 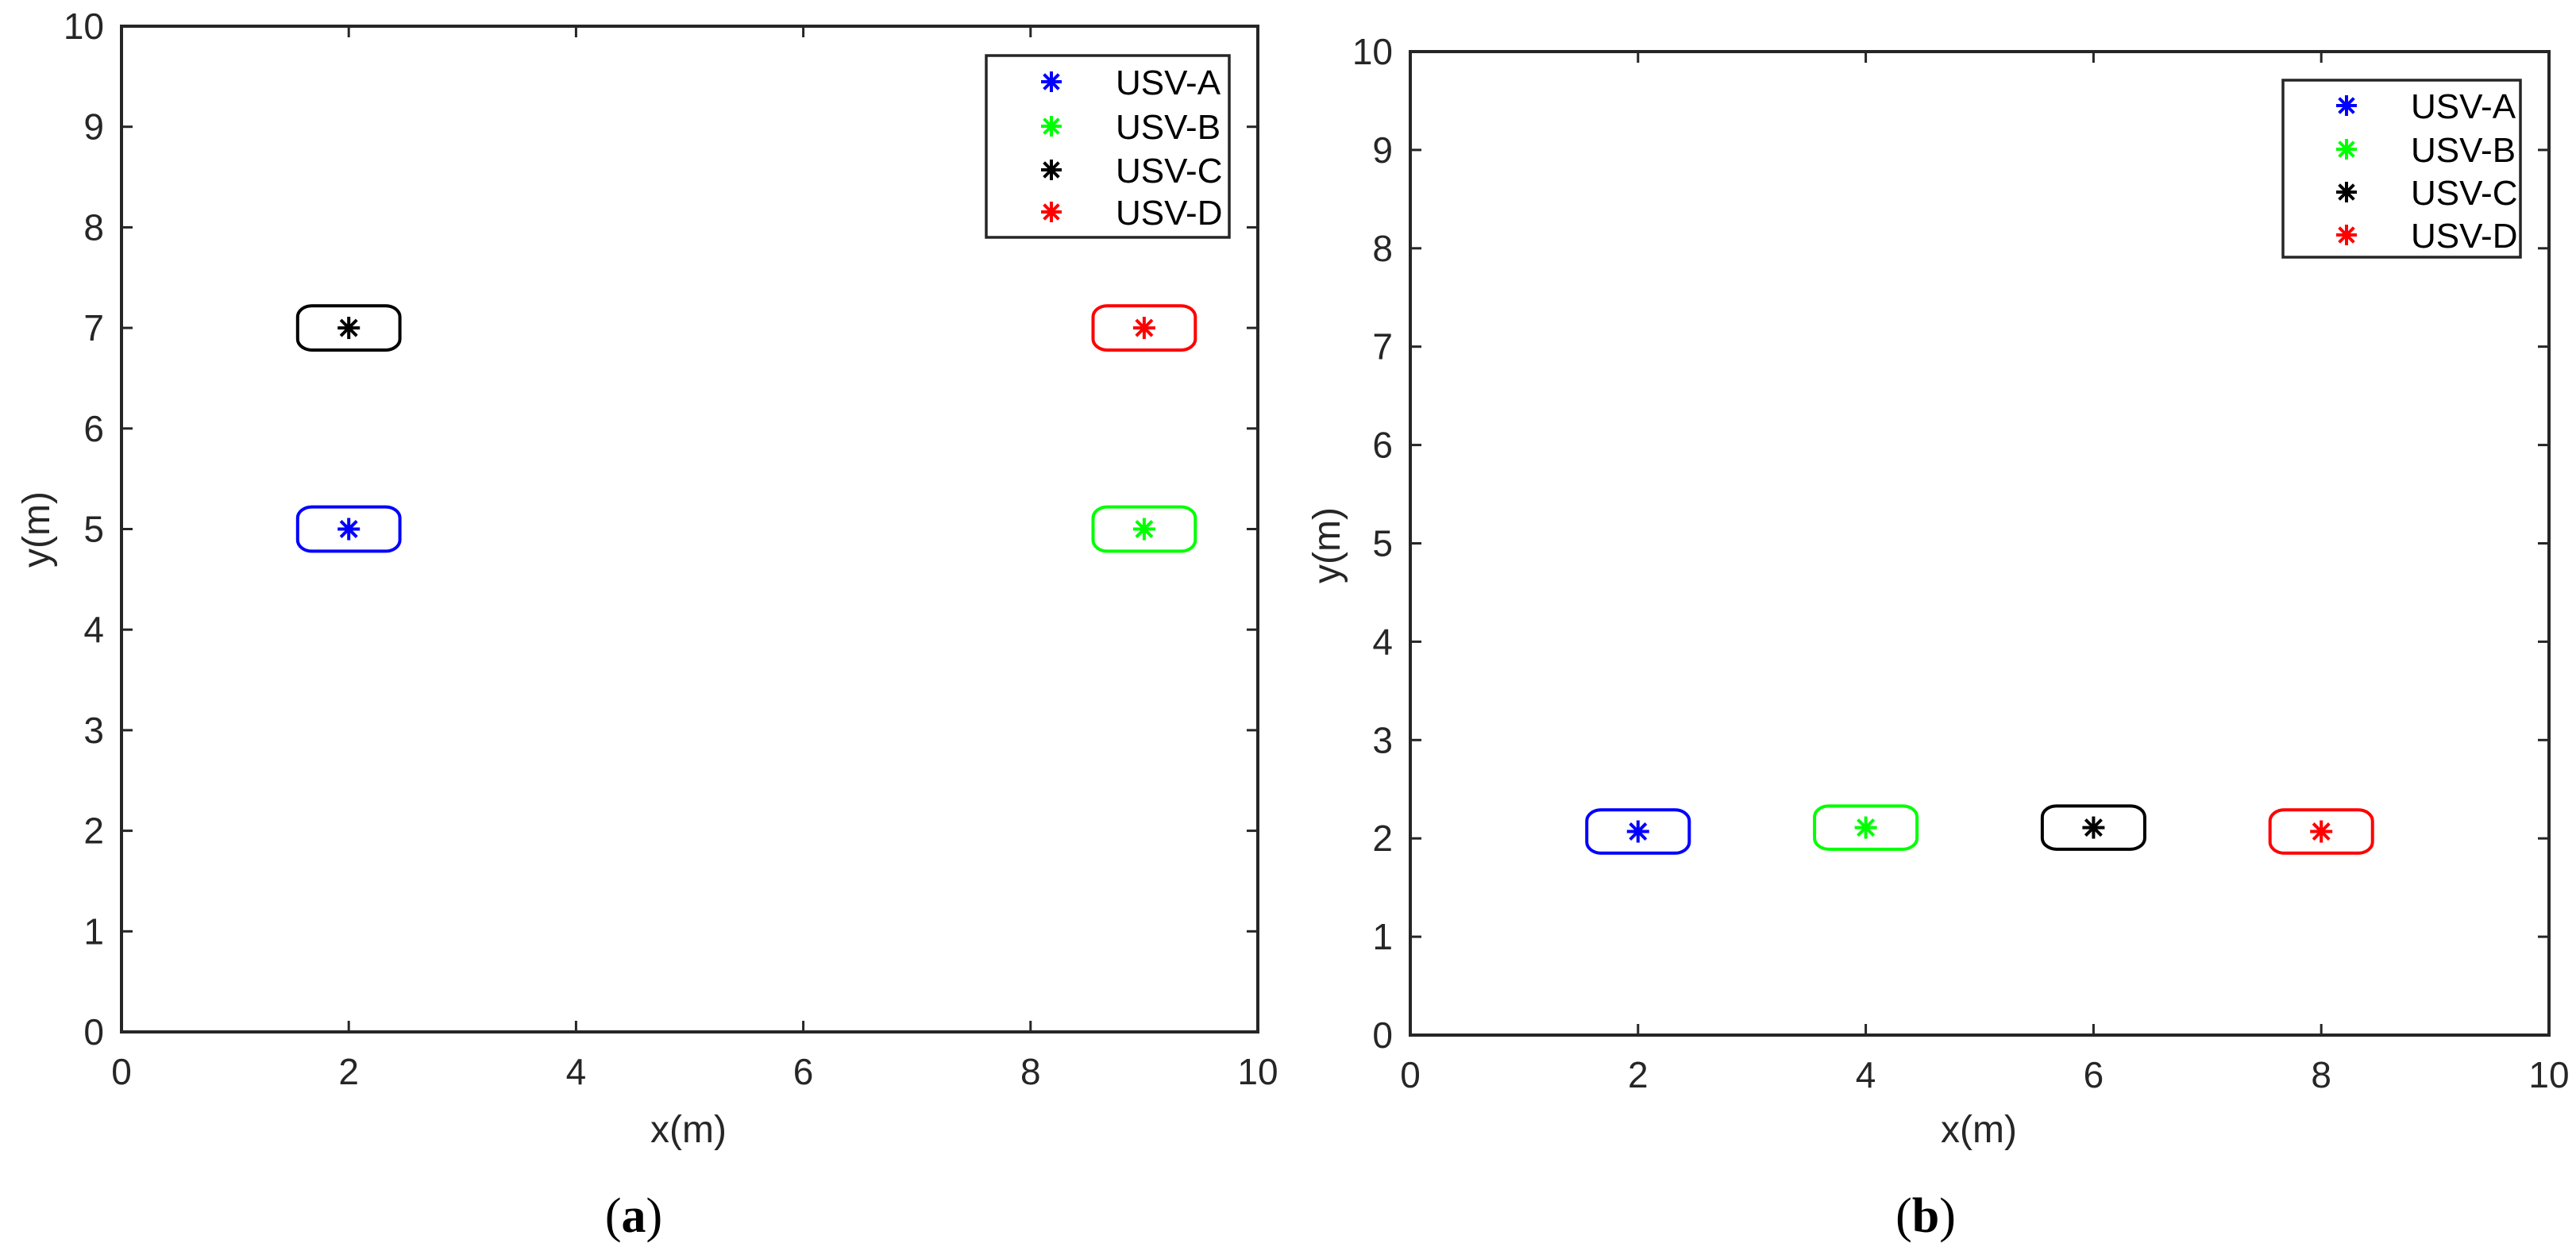 I want to click on panel-caption-b: (b), so click(x=1925, y=1216).